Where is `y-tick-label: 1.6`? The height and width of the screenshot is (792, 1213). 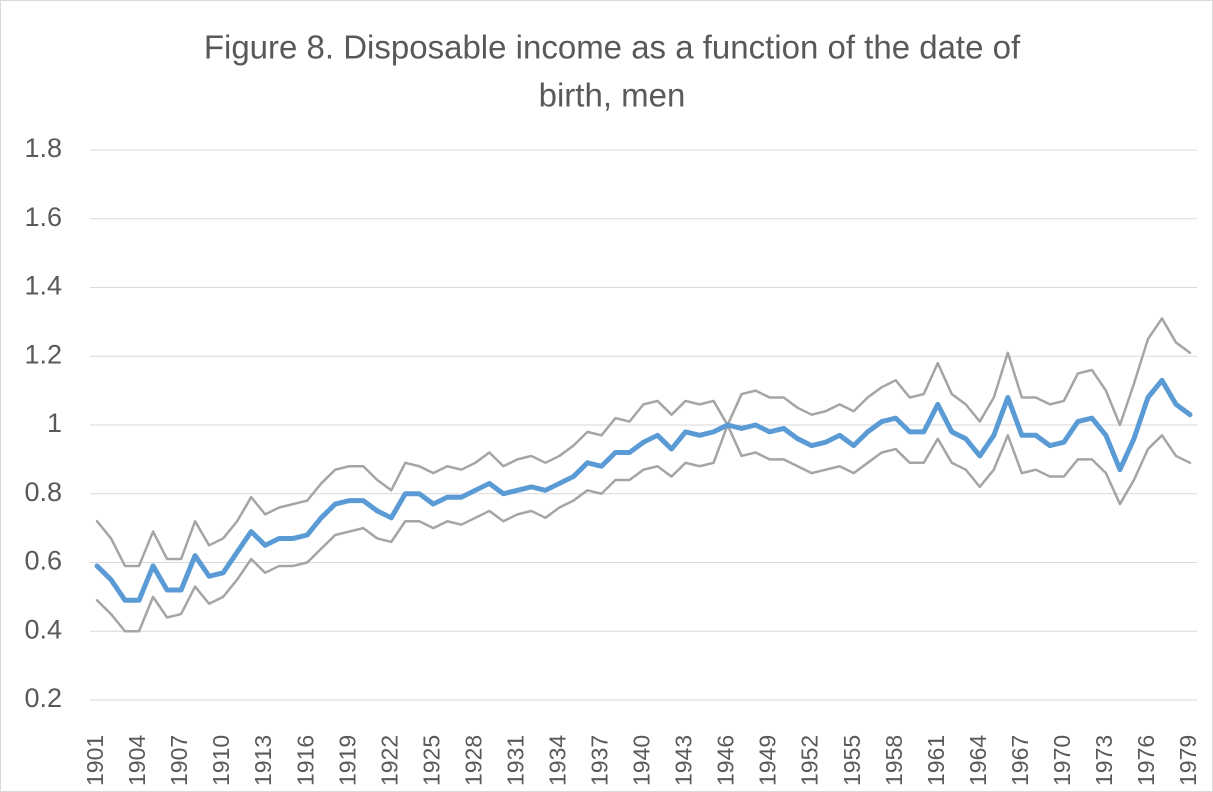 y-tick-label: 1.6 is located at coordinates (43, 217).